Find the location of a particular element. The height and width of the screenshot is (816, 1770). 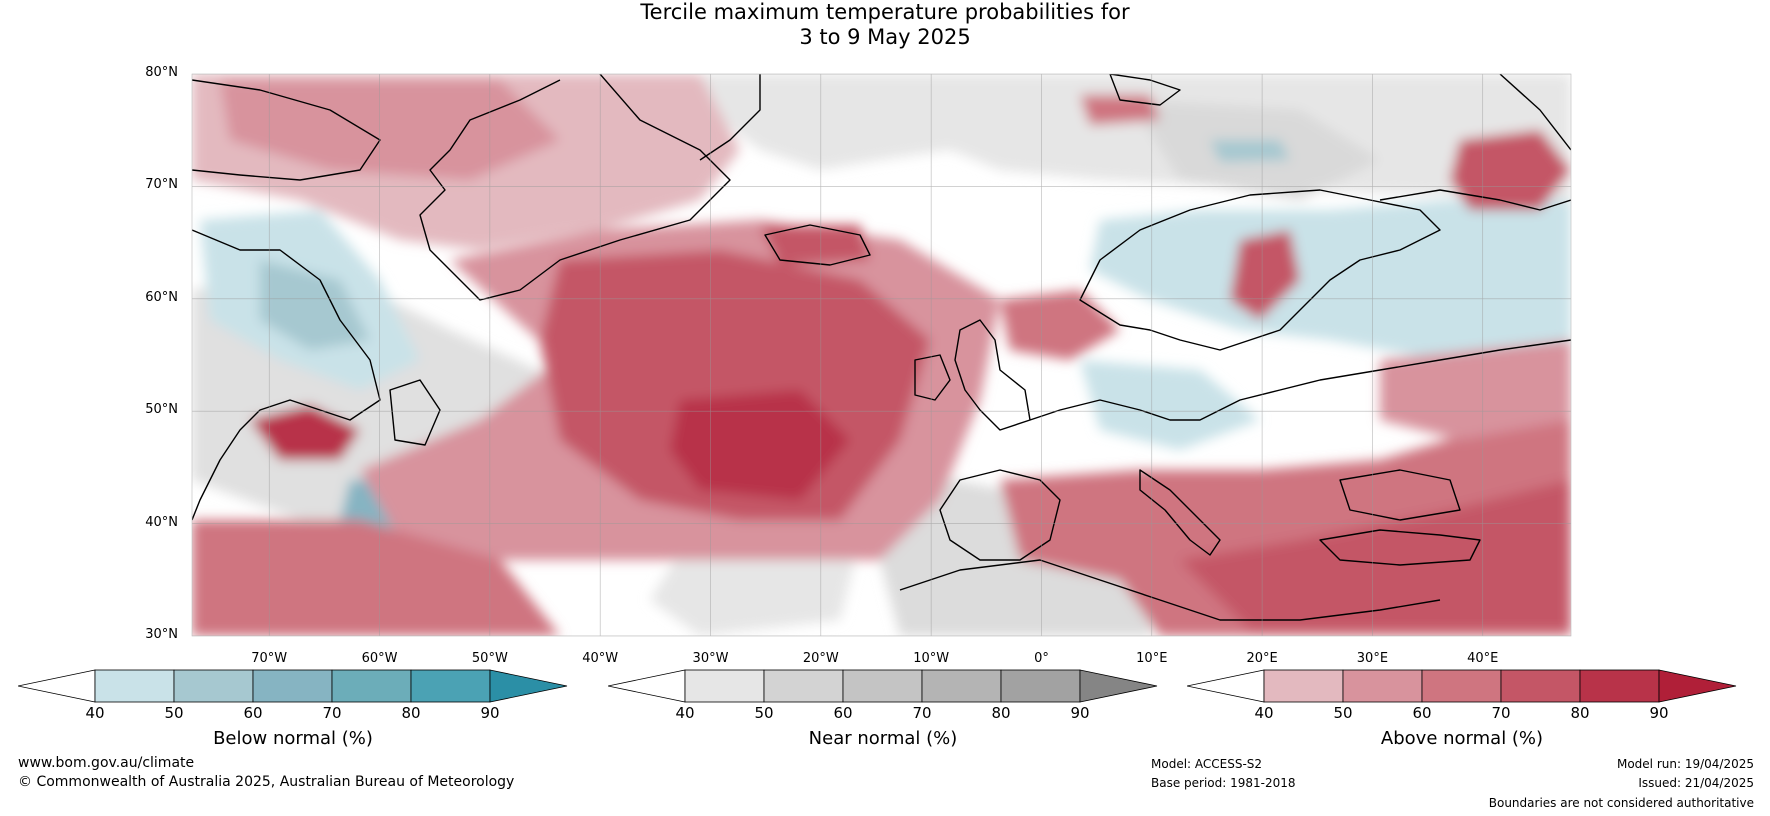

lon-label: 20°W is located at coordinates (820, 658).